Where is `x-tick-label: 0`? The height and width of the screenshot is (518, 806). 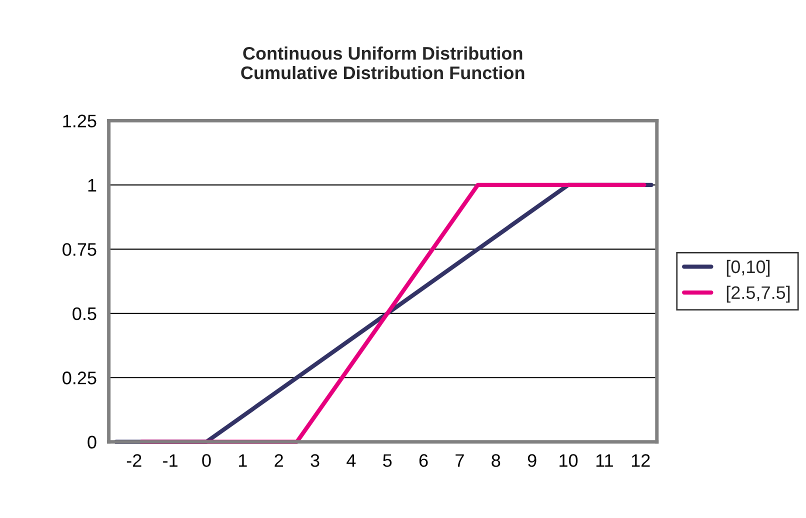
x-tick-label: 0 is located at coordinates (206, 460).